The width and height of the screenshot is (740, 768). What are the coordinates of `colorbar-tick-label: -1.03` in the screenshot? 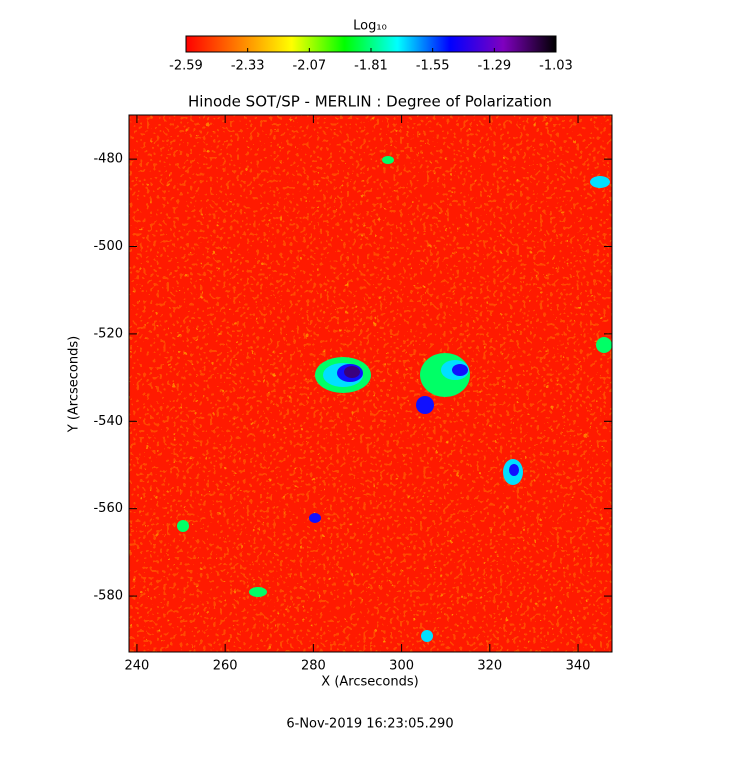 It's located at (556, 66).